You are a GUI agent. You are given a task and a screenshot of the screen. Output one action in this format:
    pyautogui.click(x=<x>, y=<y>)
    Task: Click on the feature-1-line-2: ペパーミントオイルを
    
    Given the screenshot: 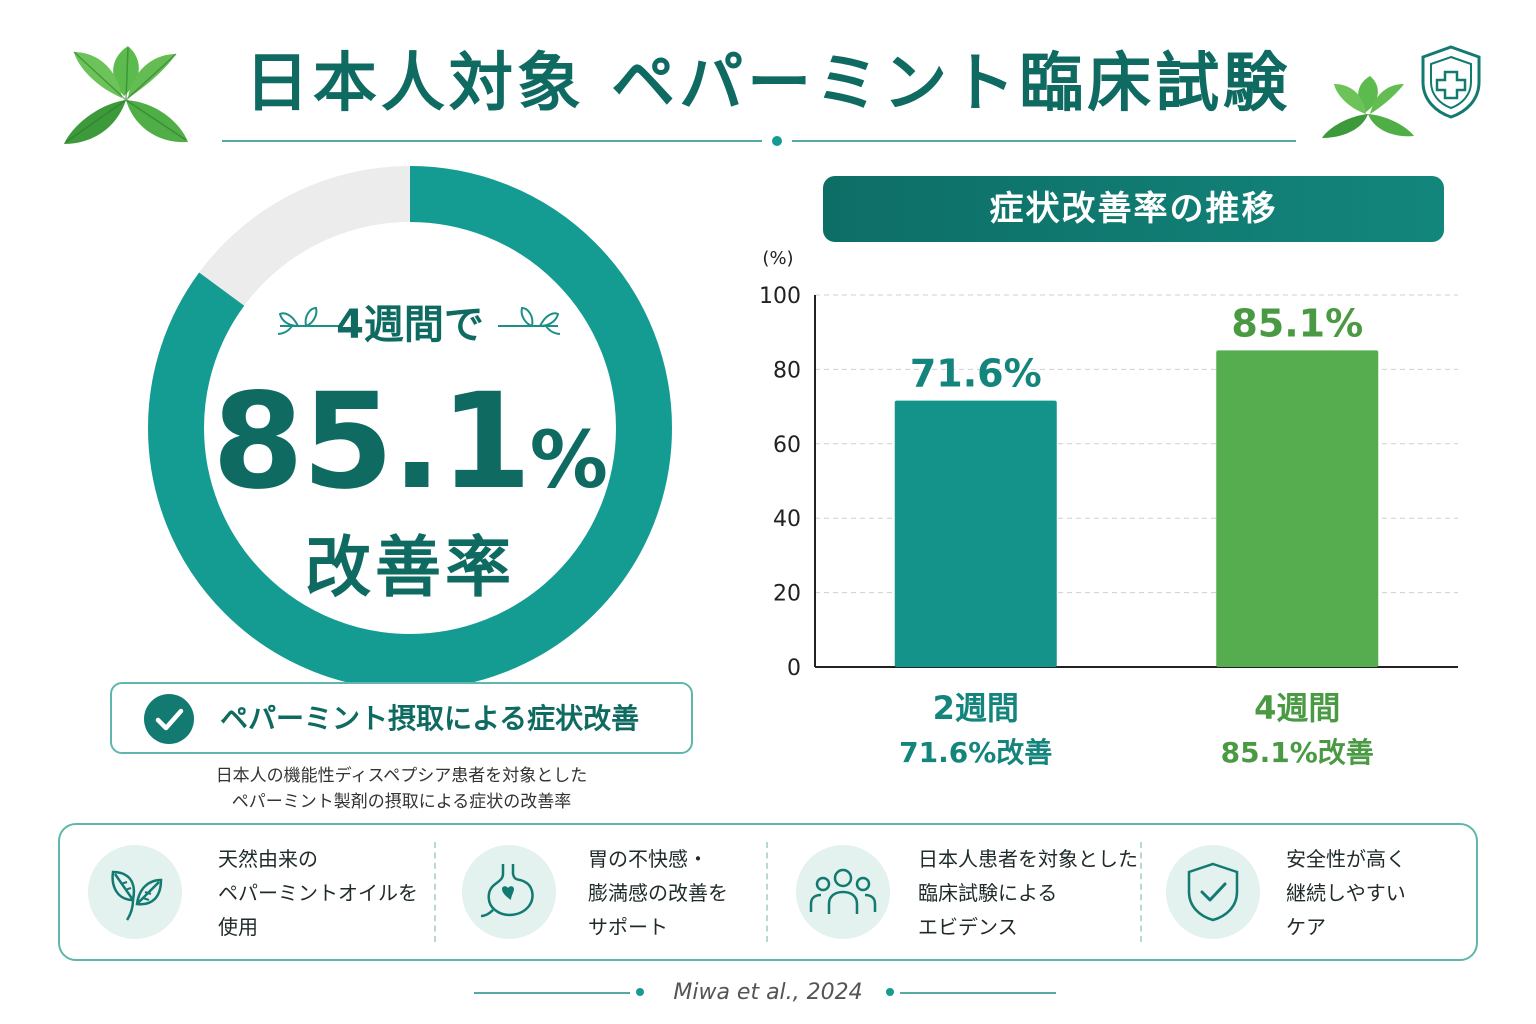 What is the action you would take?
    pyautogui.click(x=318, y=893)
    